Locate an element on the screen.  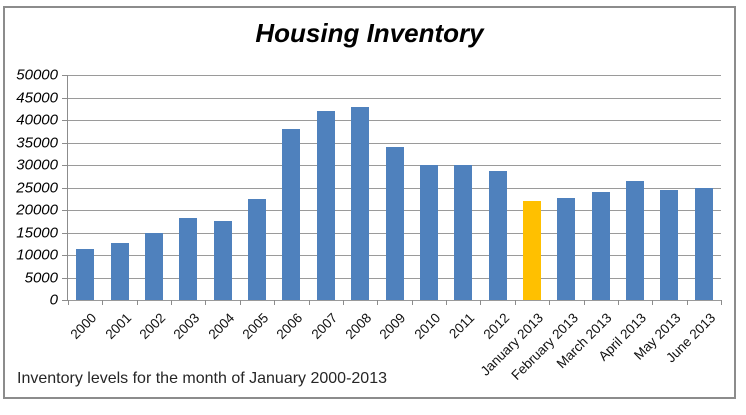
y-axis-label: 5000 is located at coordinates (41, 277).